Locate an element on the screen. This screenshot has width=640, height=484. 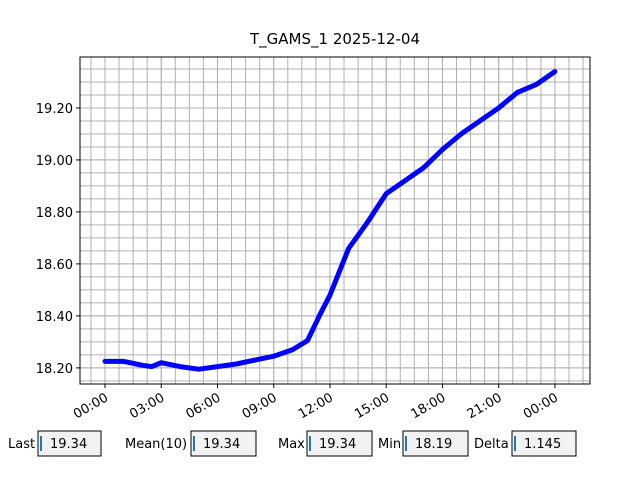
field-value: 1.145 is located at coordinates (542, 444).